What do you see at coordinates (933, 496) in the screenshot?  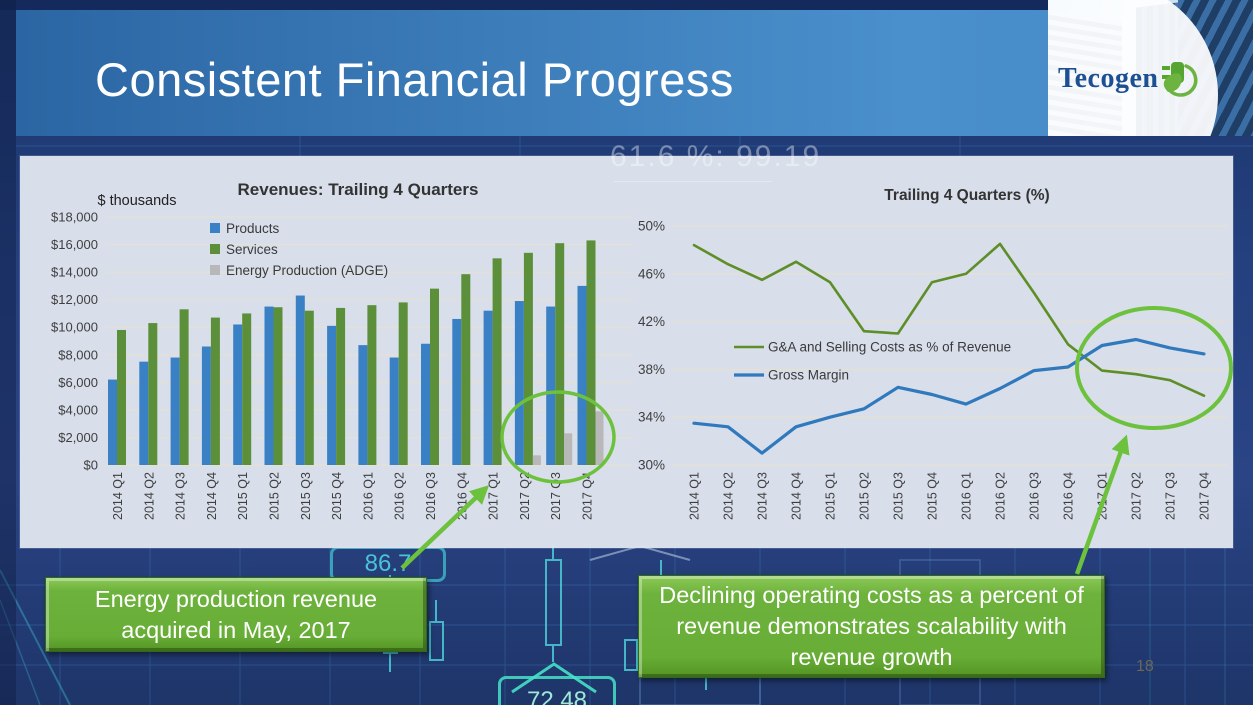 I see `x-tick-label: 2015 Q4` at bounding box center [933, 496].